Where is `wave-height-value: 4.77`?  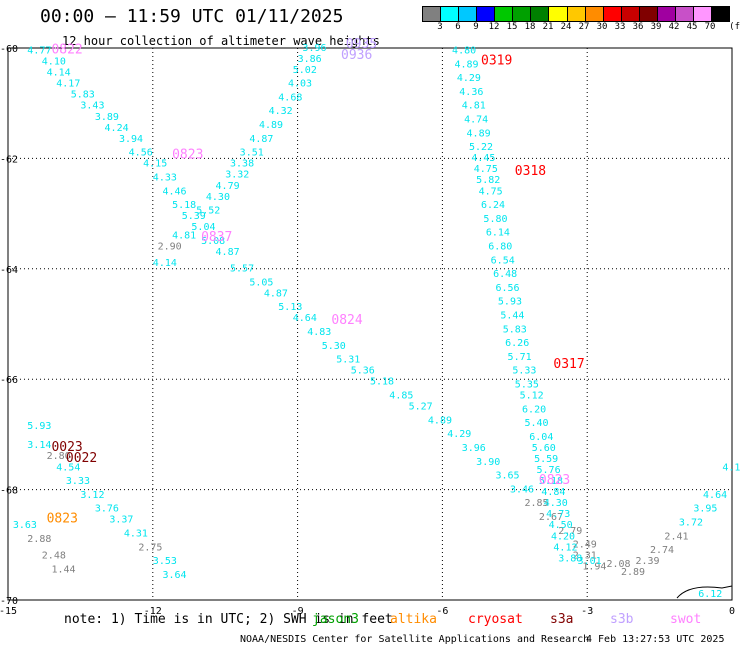 wave-height-value: 4.77 is located at coordinates (39, 51).